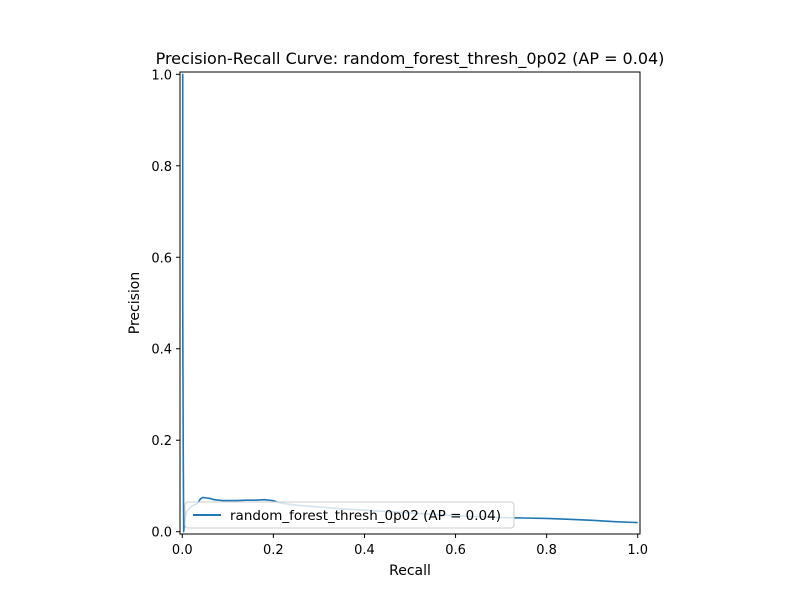 Image resolution: width=800 pixels, height=600 pixels. I want to click on legend-box, so click(349, 515).